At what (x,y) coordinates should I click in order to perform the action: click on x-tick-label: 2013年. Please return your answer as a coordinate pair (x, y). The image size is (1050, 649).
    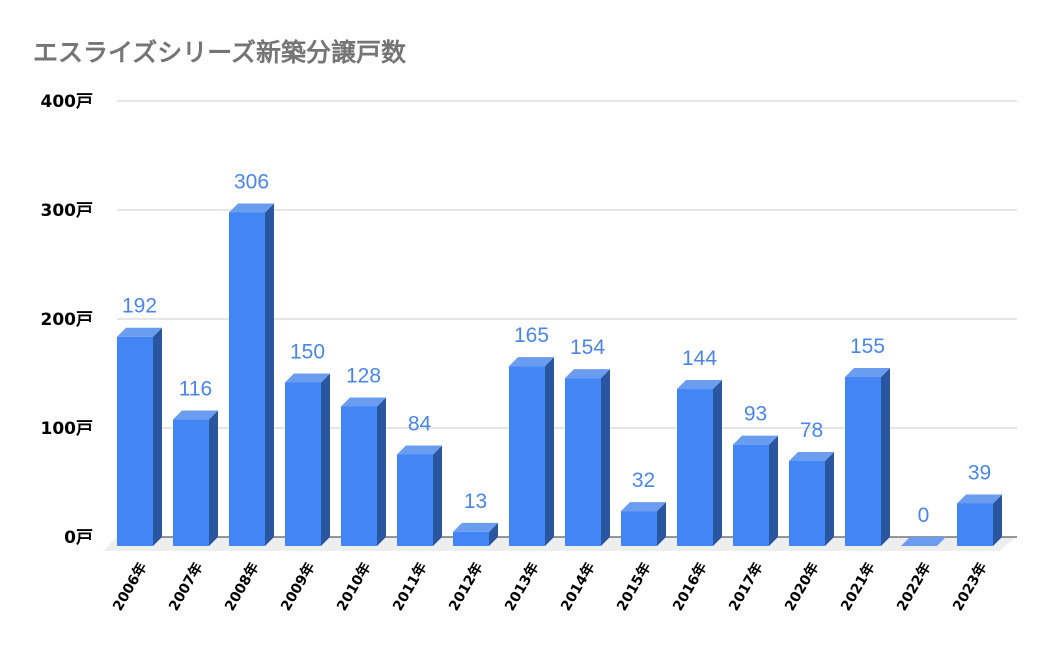
    Looking at the image, I should click on (521, 587).